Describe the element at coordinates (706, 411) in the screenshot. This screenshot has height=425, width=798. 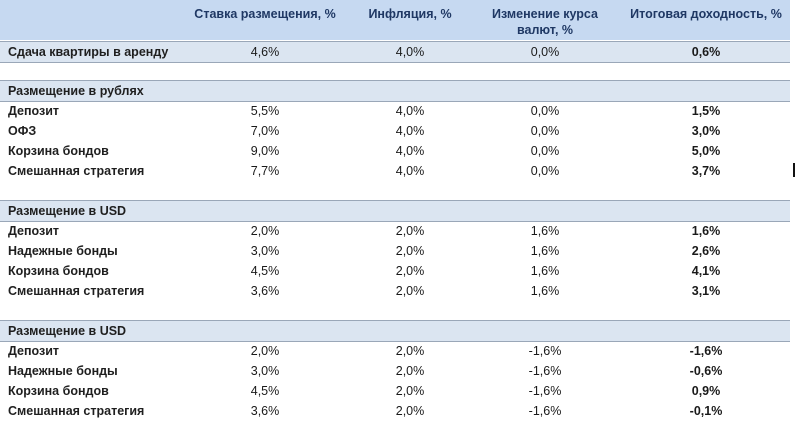
I see `cell-total: -0,1%` at that location.